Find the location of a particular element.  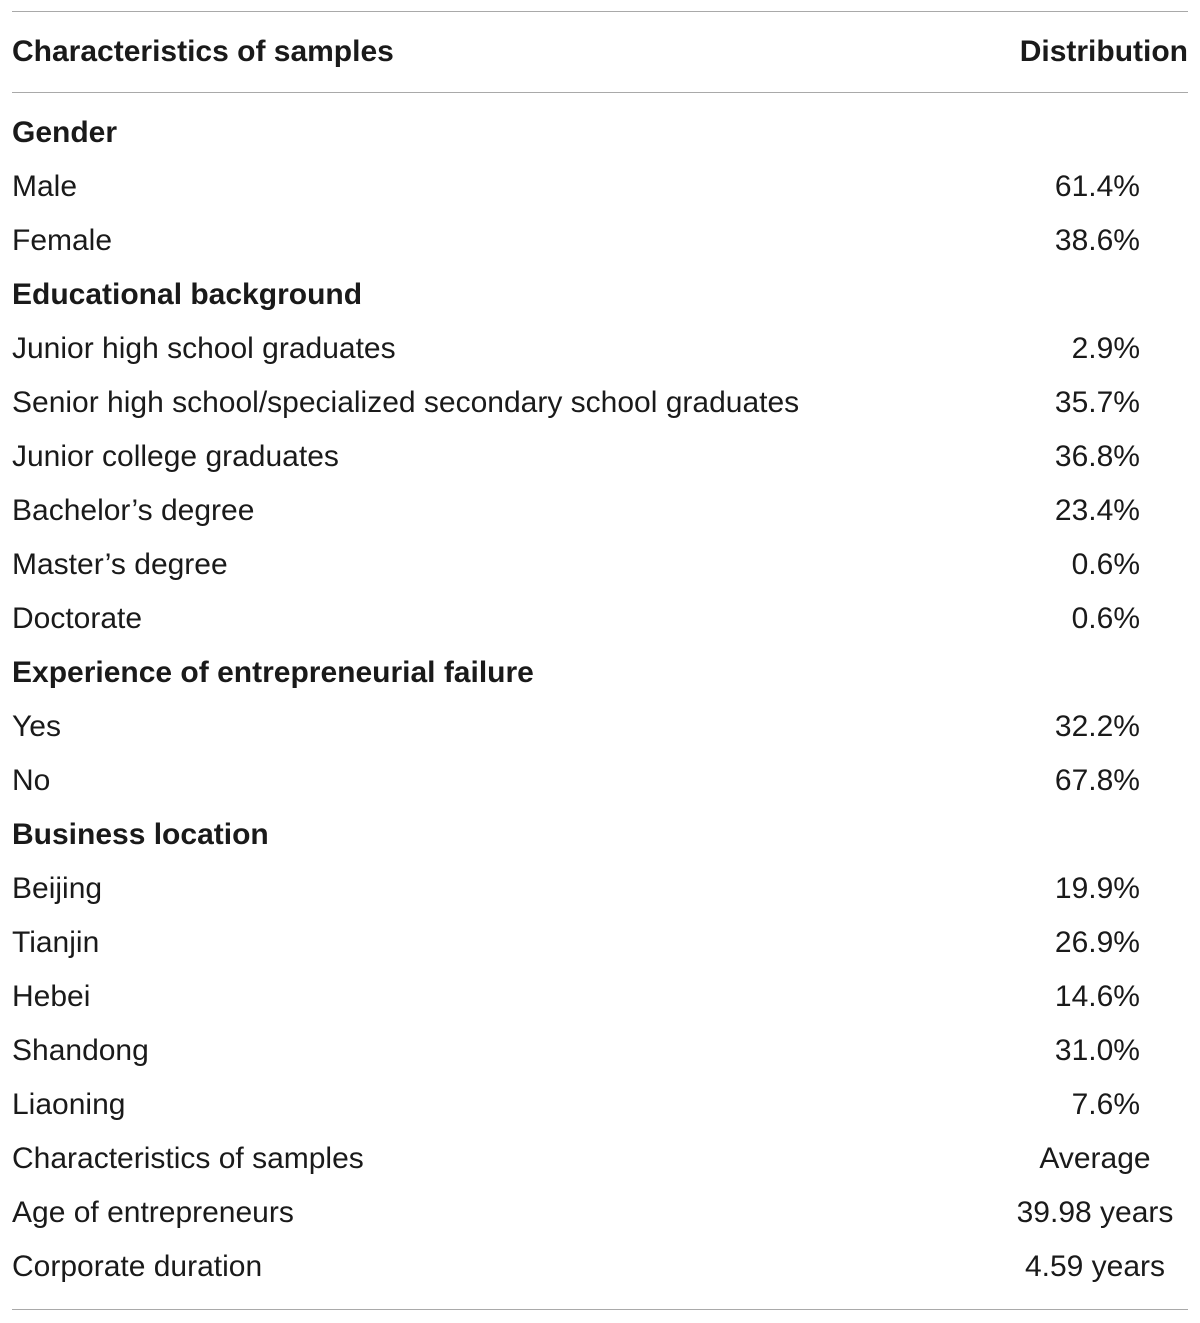

table-header-row: Characteristics of samples Distribution is located at coordinates (600, 52).